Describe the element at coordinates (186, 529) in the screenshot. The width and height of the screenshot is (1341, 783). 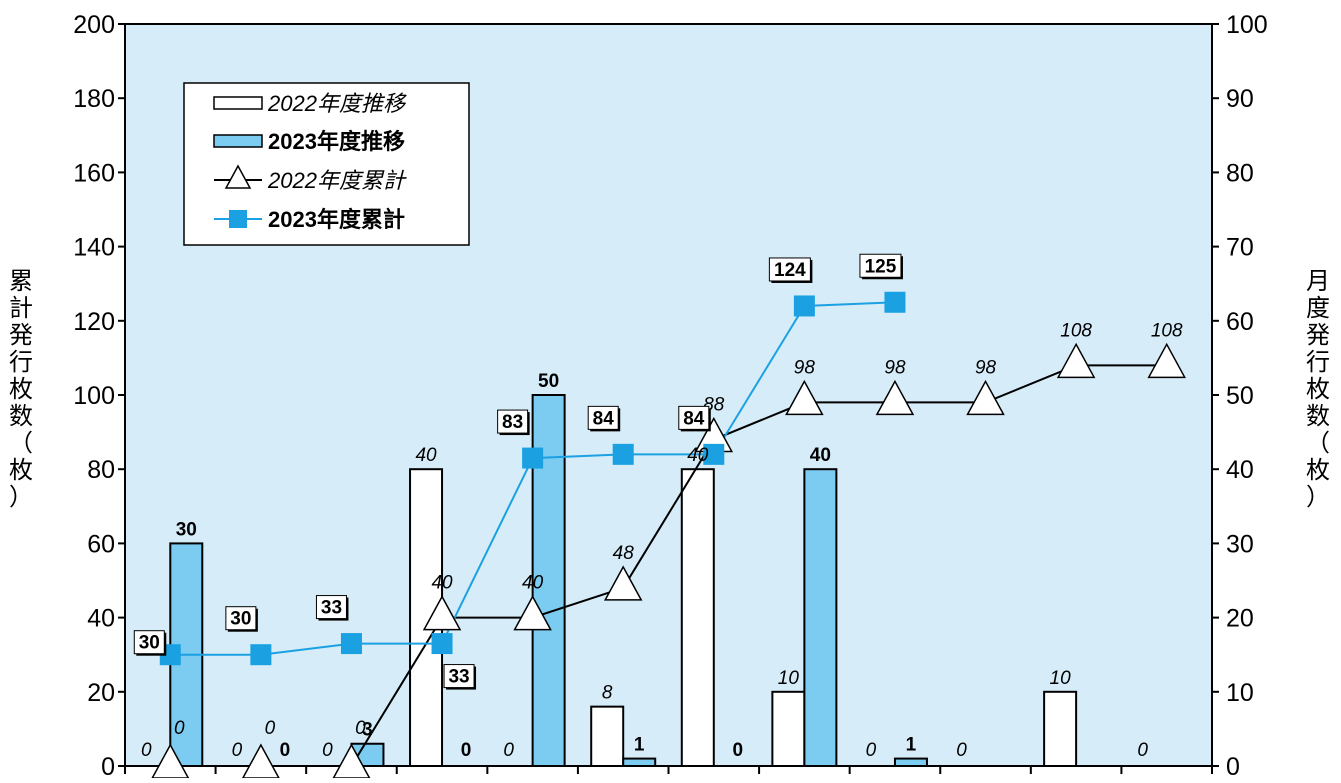
I see `bar-data-label: 30` at that location.